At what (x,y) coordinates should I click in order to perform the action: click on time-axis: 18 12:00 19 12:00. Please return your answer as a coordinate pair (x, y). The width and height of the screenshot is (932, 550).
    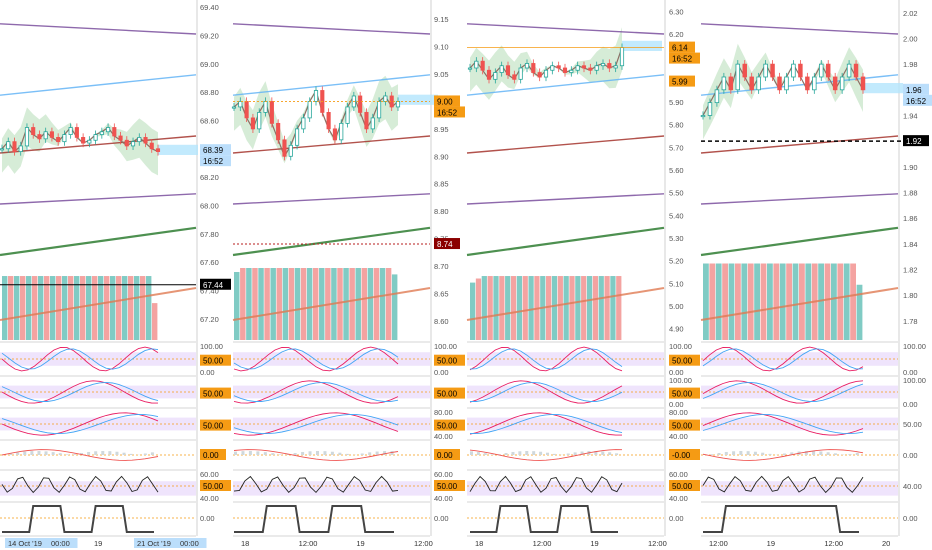
    Looking at the image, I should click on (571, 543).